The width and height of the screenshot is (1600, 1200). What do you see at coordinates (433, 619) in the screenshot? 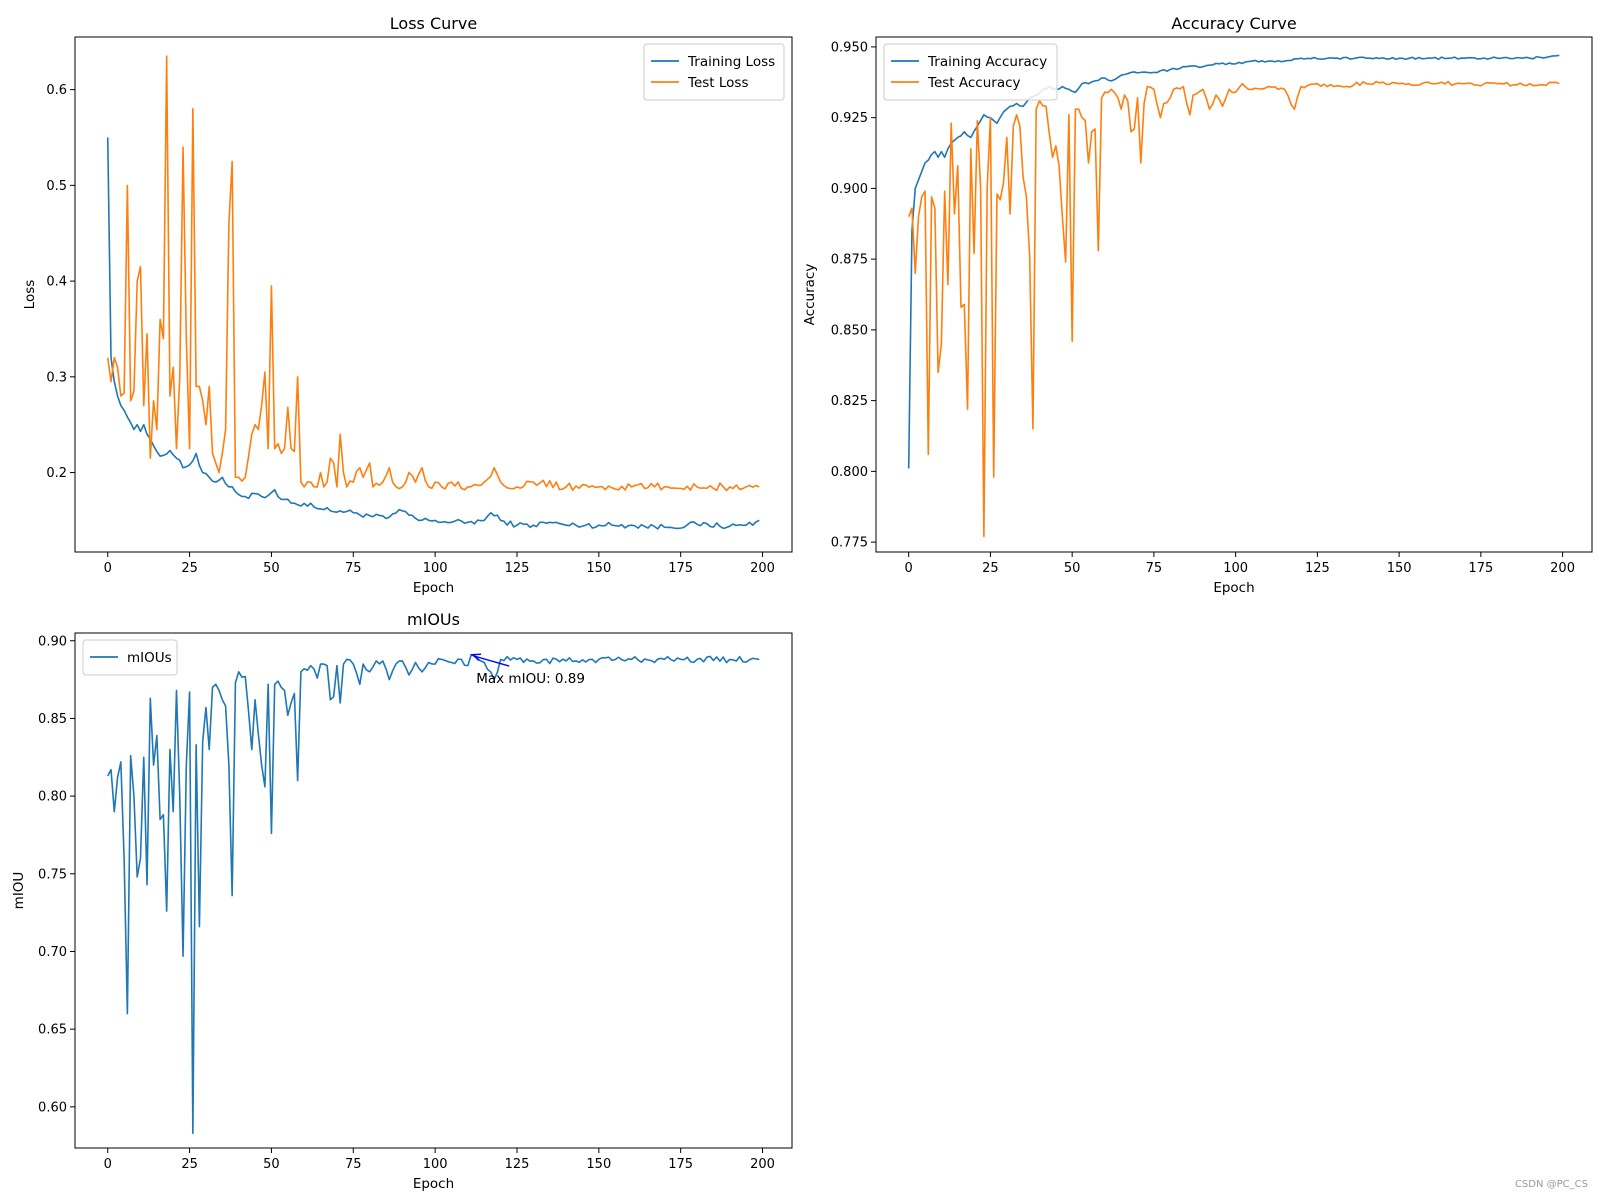
I see `miou-chart-title: mIOUs` at bounding box center [433, 619].